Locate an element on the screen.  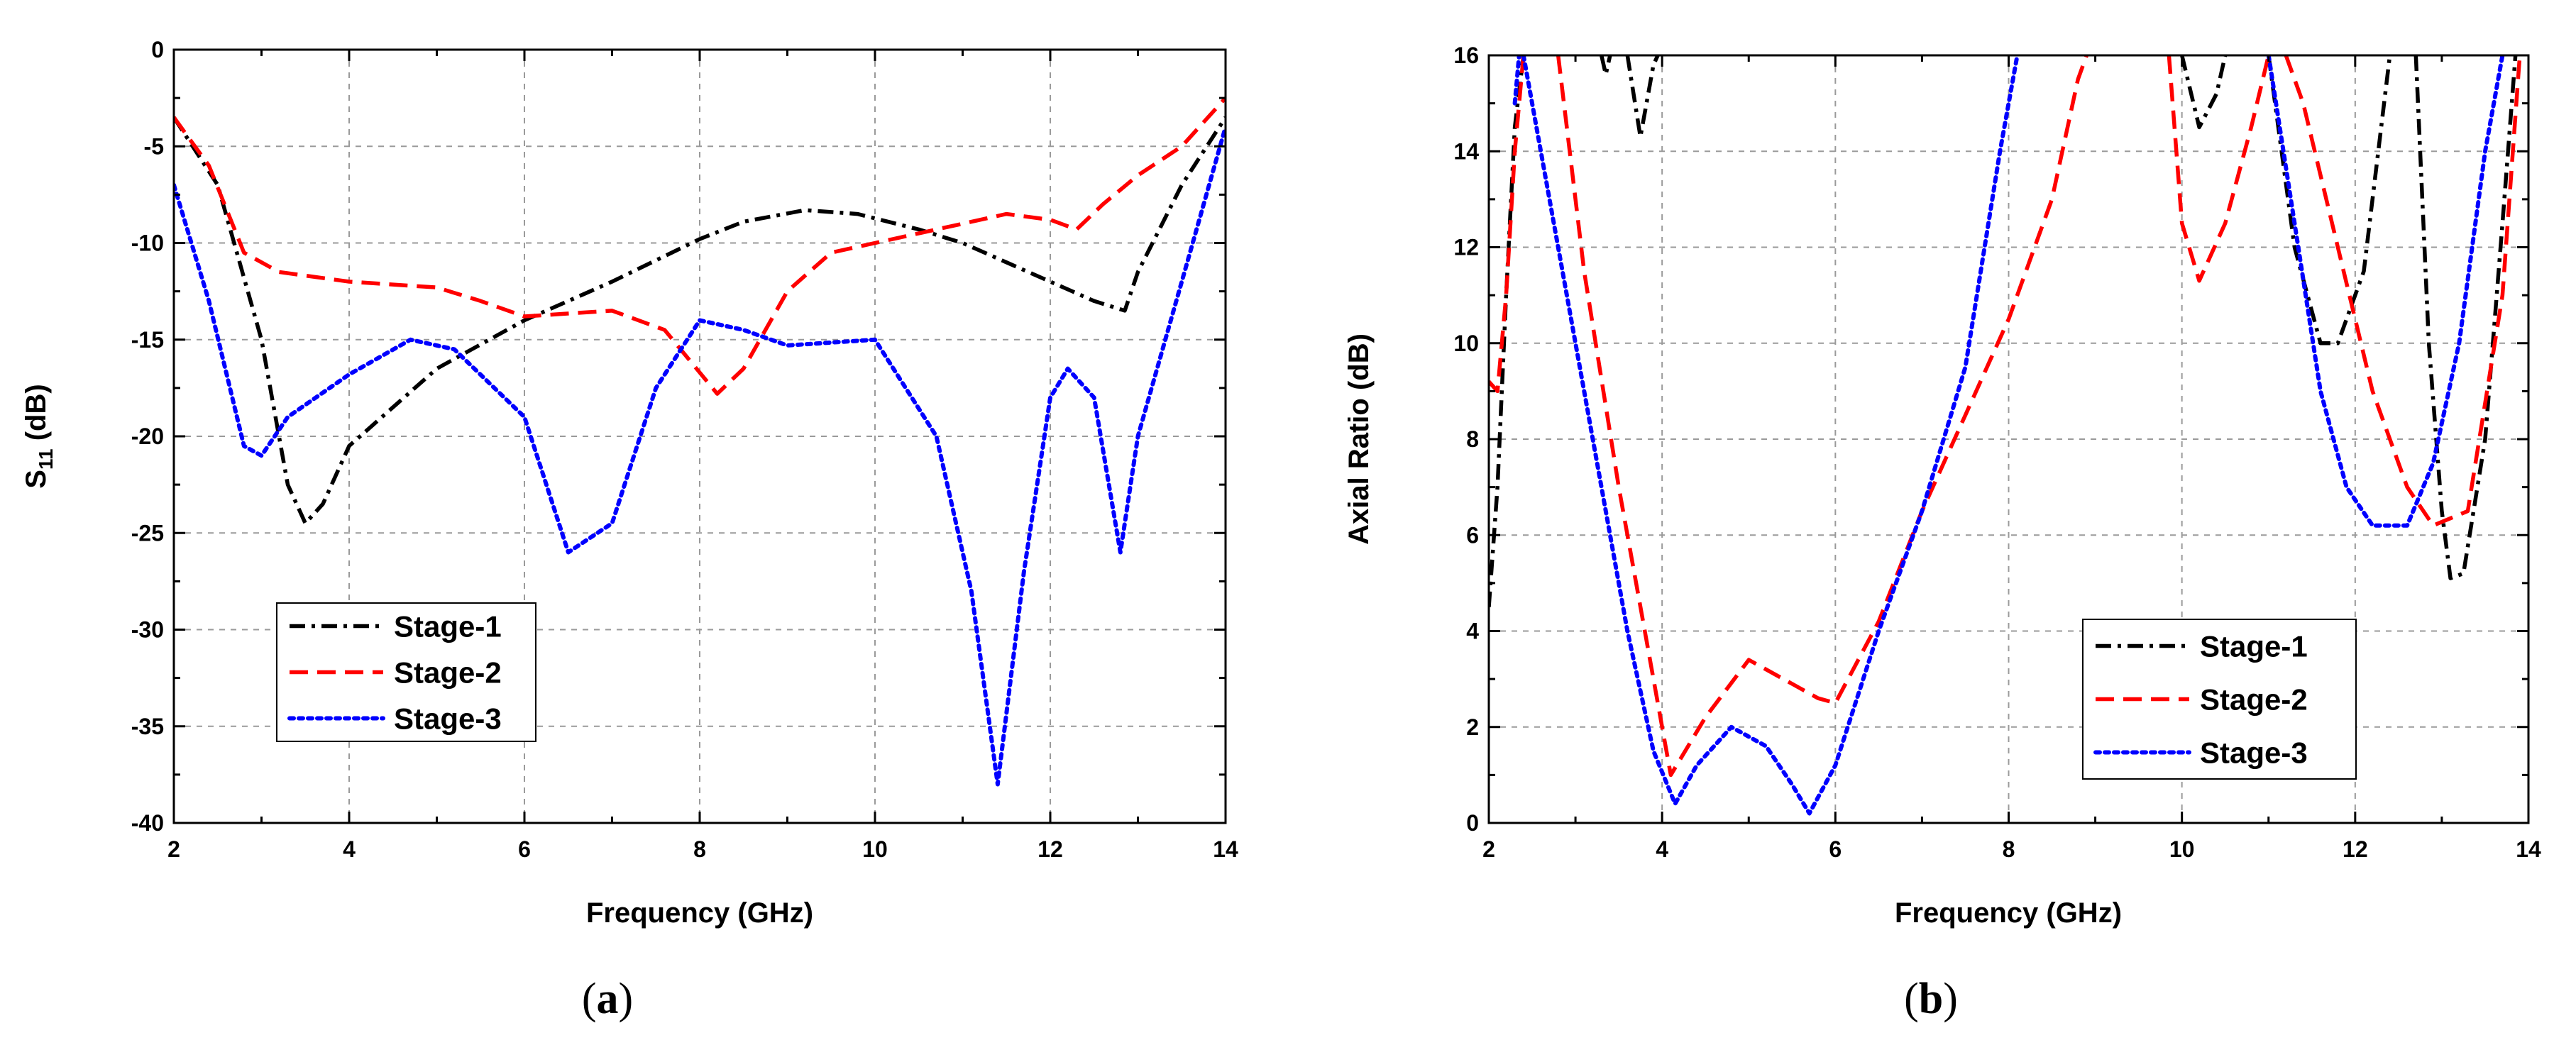
caption-letter: a is located at coordinates (608, 999).